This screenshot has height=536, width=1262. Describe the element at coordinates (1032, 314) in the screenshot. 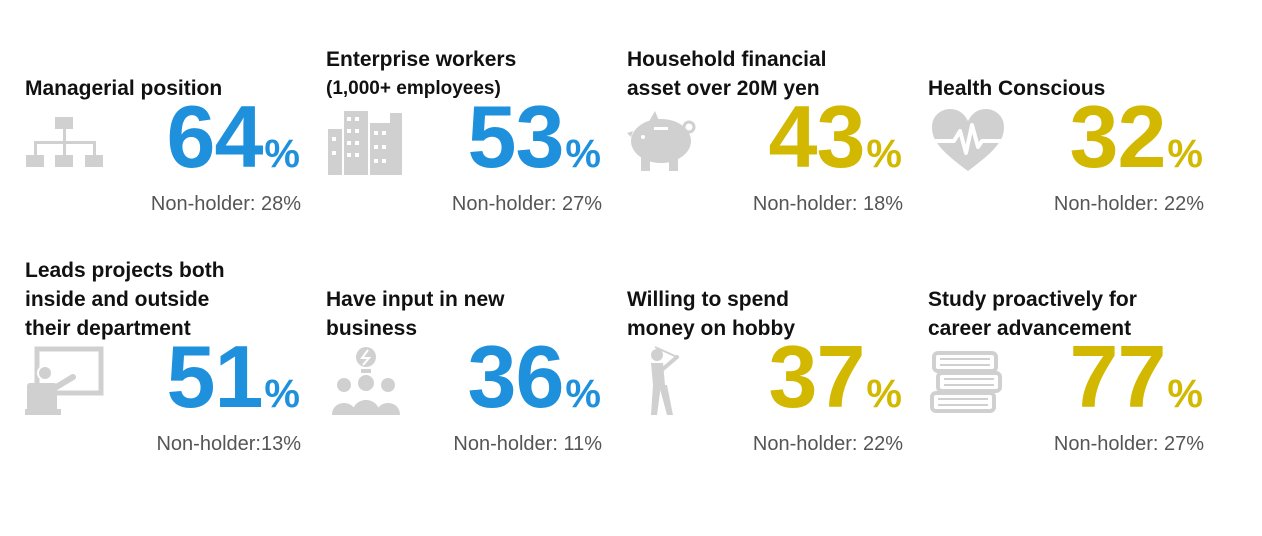

I see `stat-title: Study proactively for career advancement` at that location.